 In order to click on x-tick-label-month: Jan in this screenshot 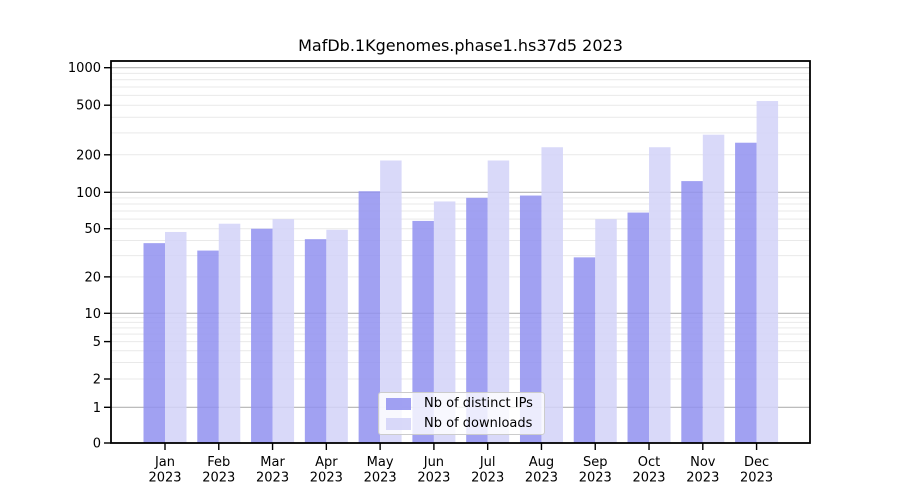, I will do `click(164, 462)`.